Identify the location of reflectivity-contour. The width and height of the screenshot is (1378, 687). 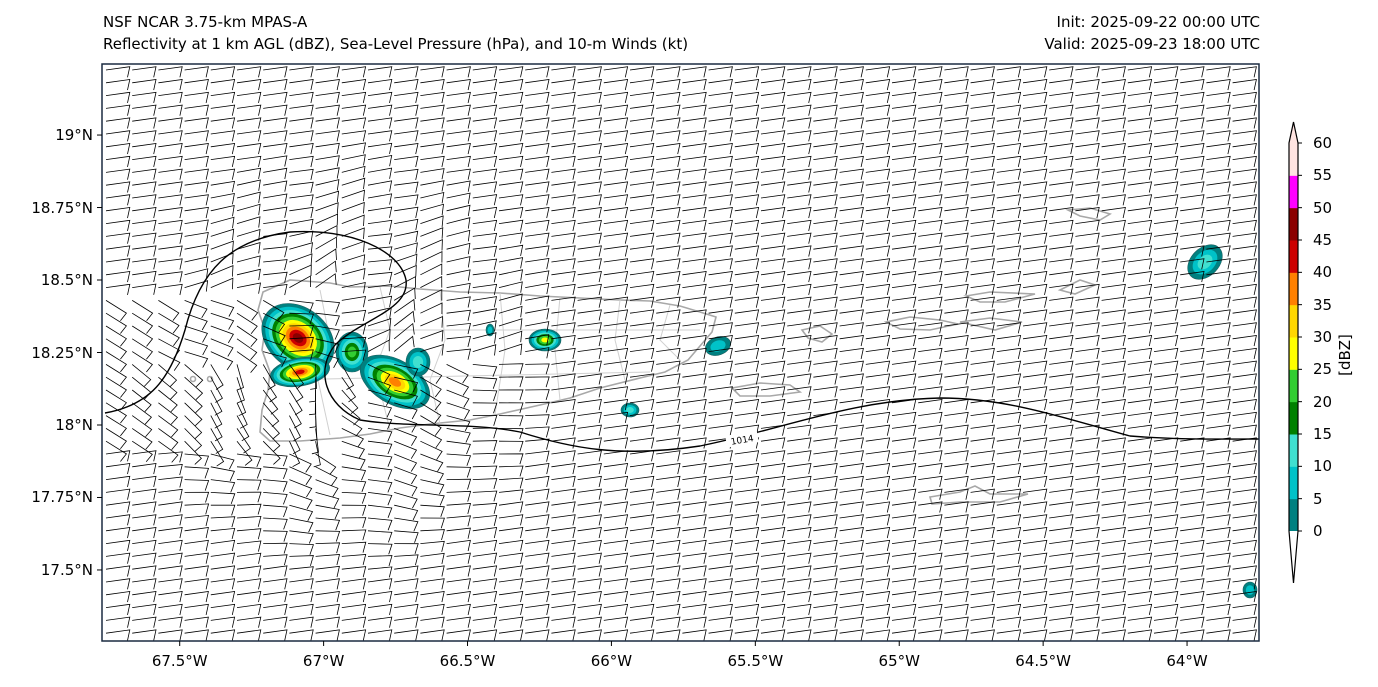
(718, 346).